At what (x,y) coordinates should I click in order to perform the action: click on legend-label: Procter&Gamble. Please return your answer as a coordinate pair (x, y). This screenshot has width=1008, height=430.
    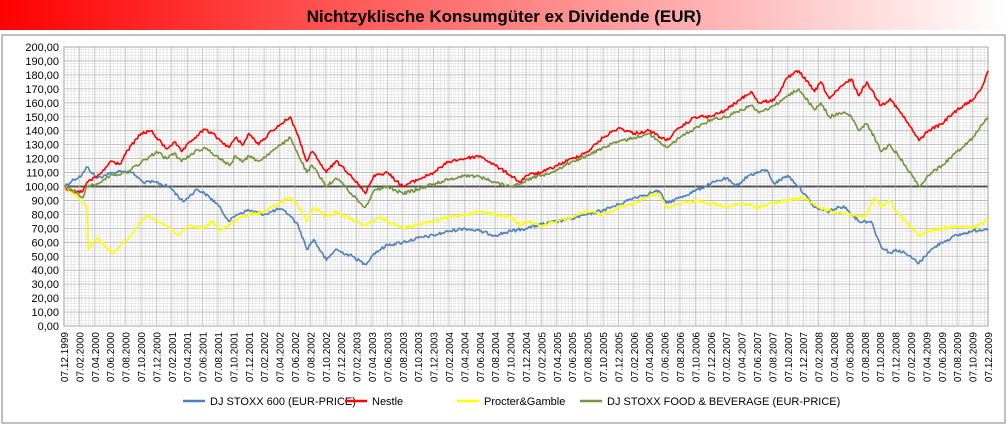
    Looking at the image, I should click on (524, 402).